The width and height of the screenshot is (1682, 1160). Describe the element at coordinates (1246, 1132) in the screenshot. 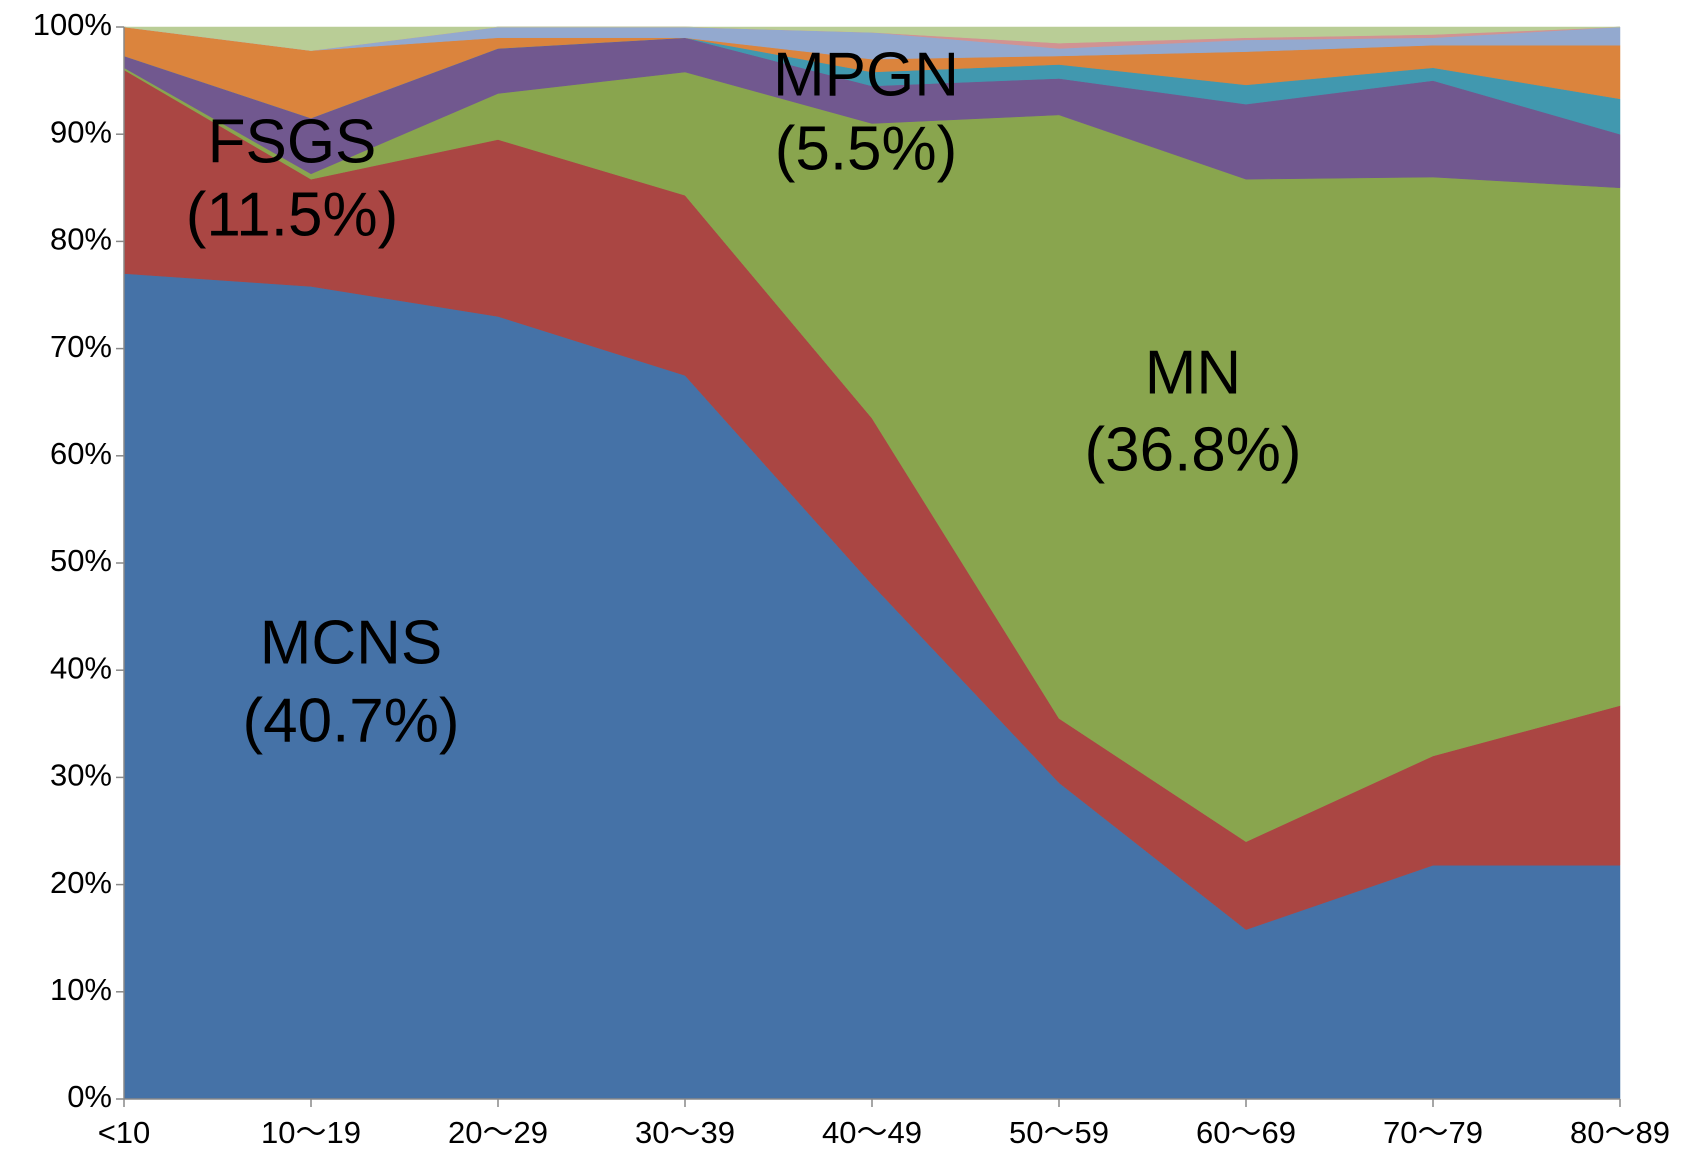

I see `x-tick-label: 60～69` at that location.